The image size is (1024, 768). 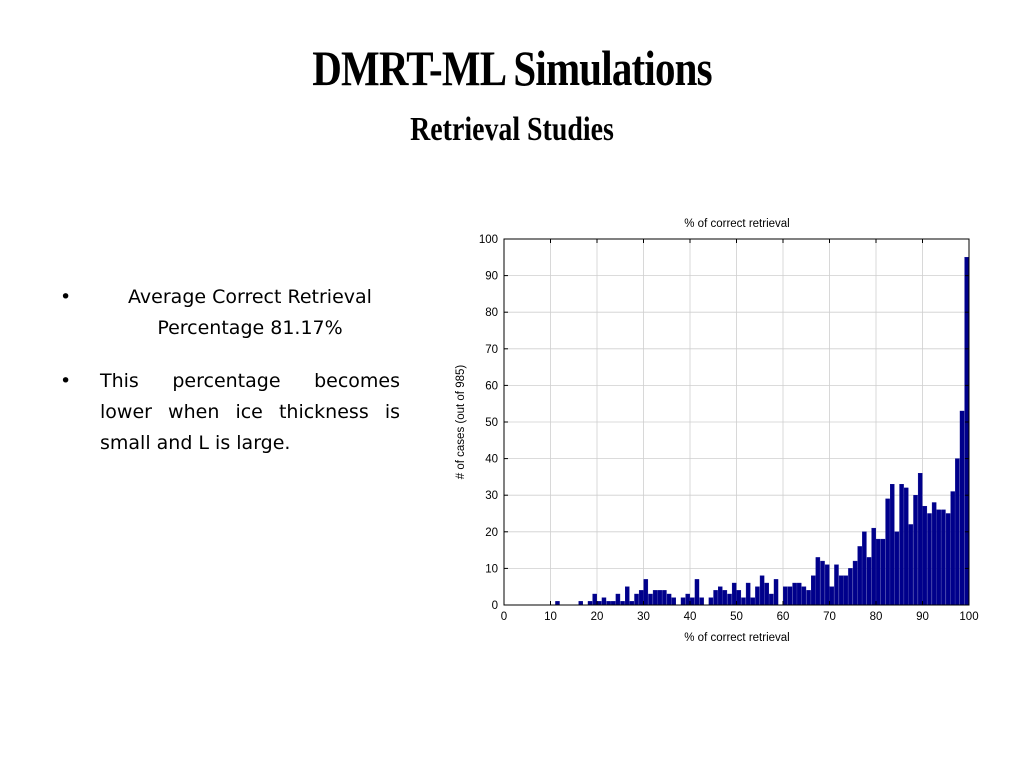 What do you see at coordinates (461, 422) in the screenshot?
I see `y-axis-label: # of cases (out of 985)` at bounding box center [461, 422].